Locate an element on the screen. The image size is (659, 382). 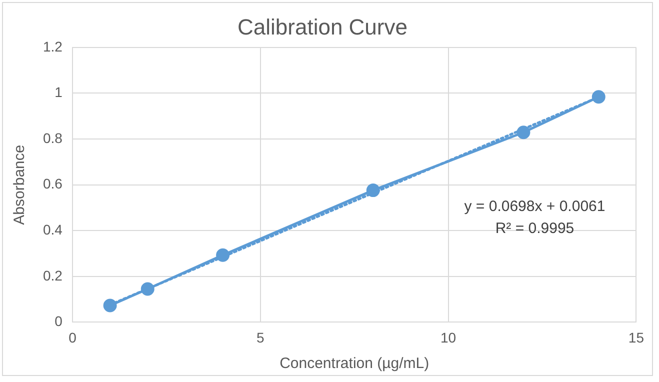
x-tick-label: 15 is located at coordinates (636, 337).